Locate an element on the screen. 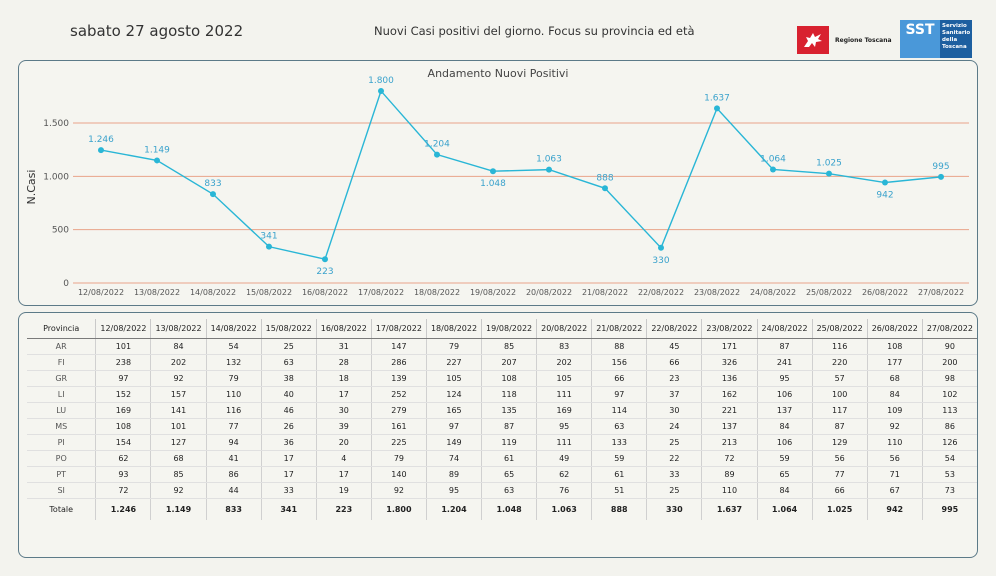 The width and height of the screenshot is (996, 576). x-tick-label: 22/08/2022 is located at coordinates (661, 292).